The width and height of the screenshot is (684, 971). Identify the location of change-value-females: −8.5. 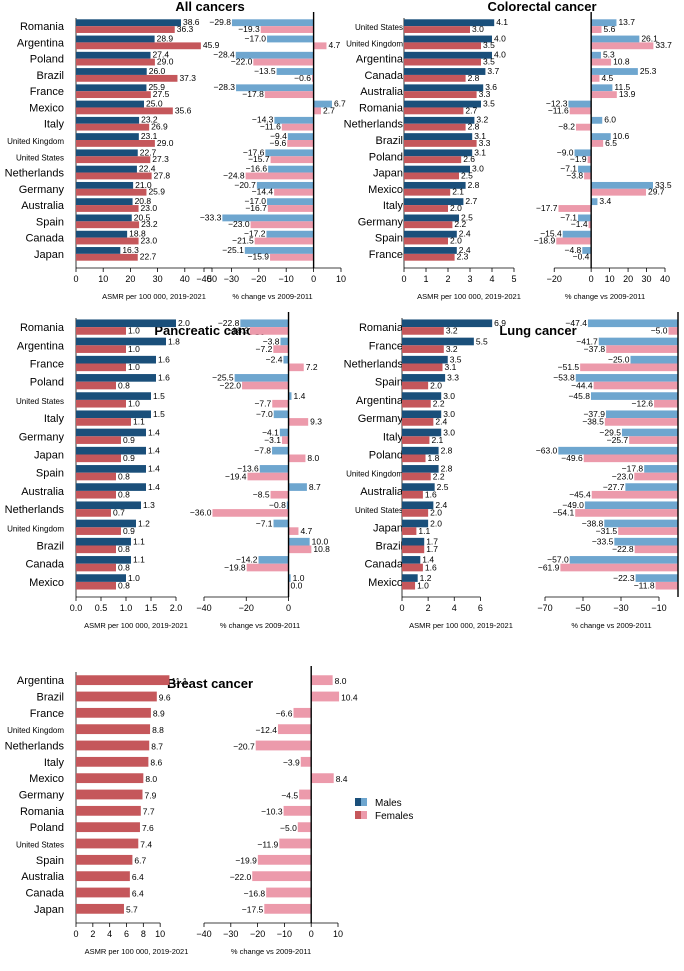
(261, 495).